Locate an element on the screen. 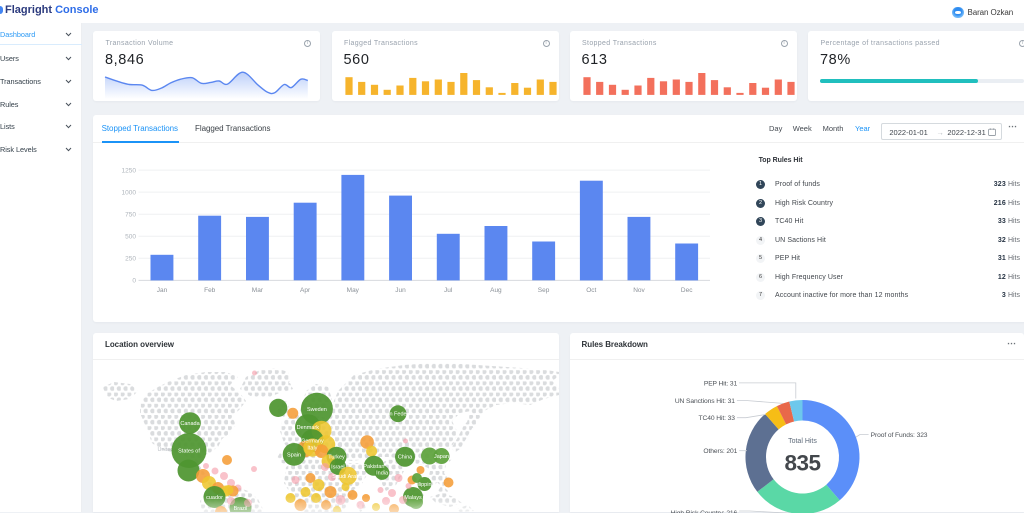  svg-text: Aug is located at coordinates (496, 290).